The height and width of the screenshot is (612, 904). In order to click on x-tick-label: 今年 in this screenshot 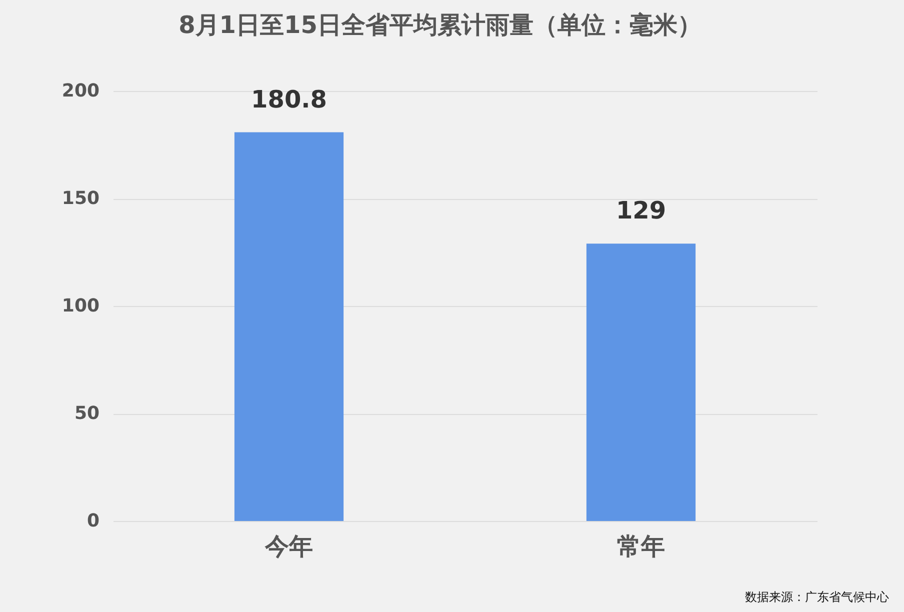, I will do `click(288, 546)`.